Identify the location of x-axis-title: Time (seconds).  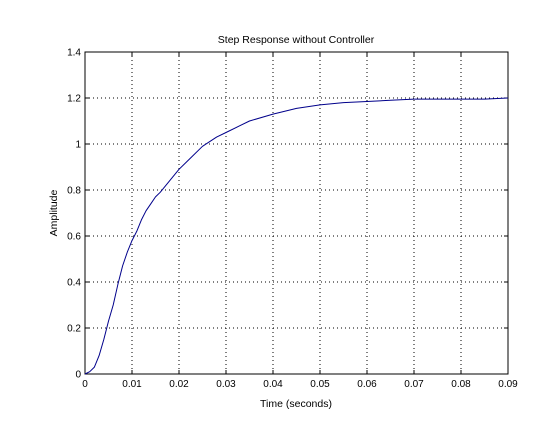
(296, 404).